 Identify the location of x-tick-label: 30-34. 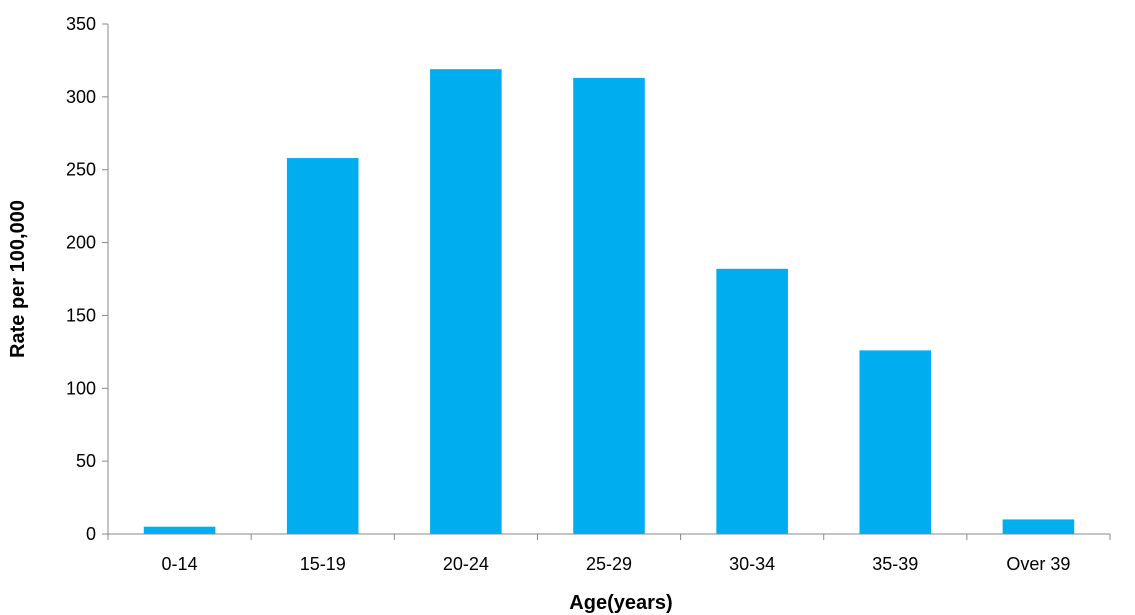
(752, 564).